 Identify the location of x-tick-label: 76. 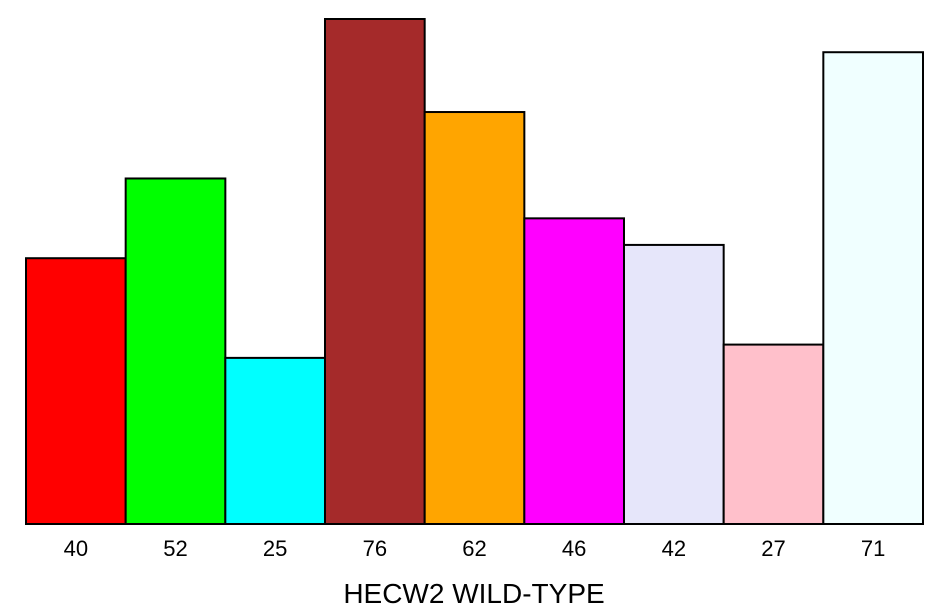
(375, 548).